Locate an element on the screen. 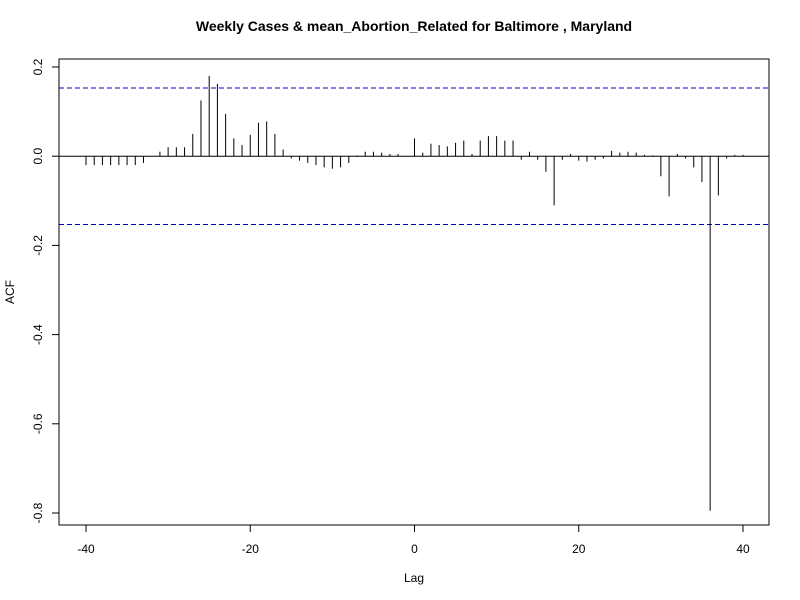  y-tick-label: 0.0 is located at coordinates (38, 156).